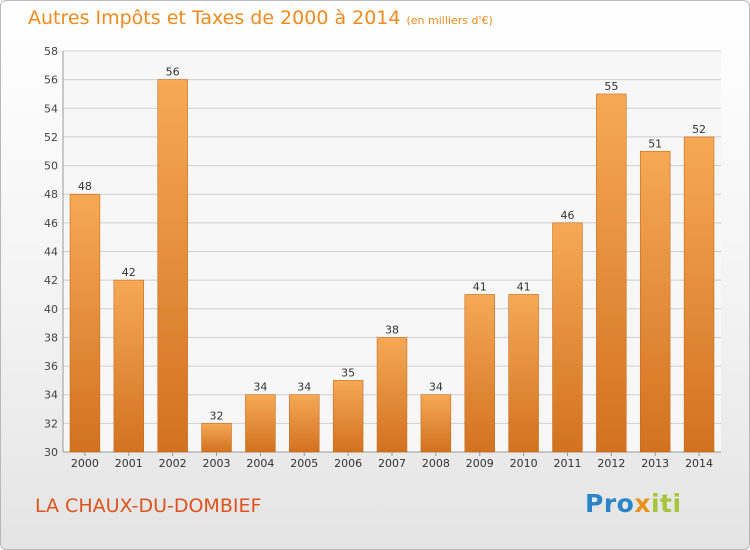 Image resolution: width=750 pixels, height=550 pixels. I want to click on y-tick-label: 40, so click(51, 309).